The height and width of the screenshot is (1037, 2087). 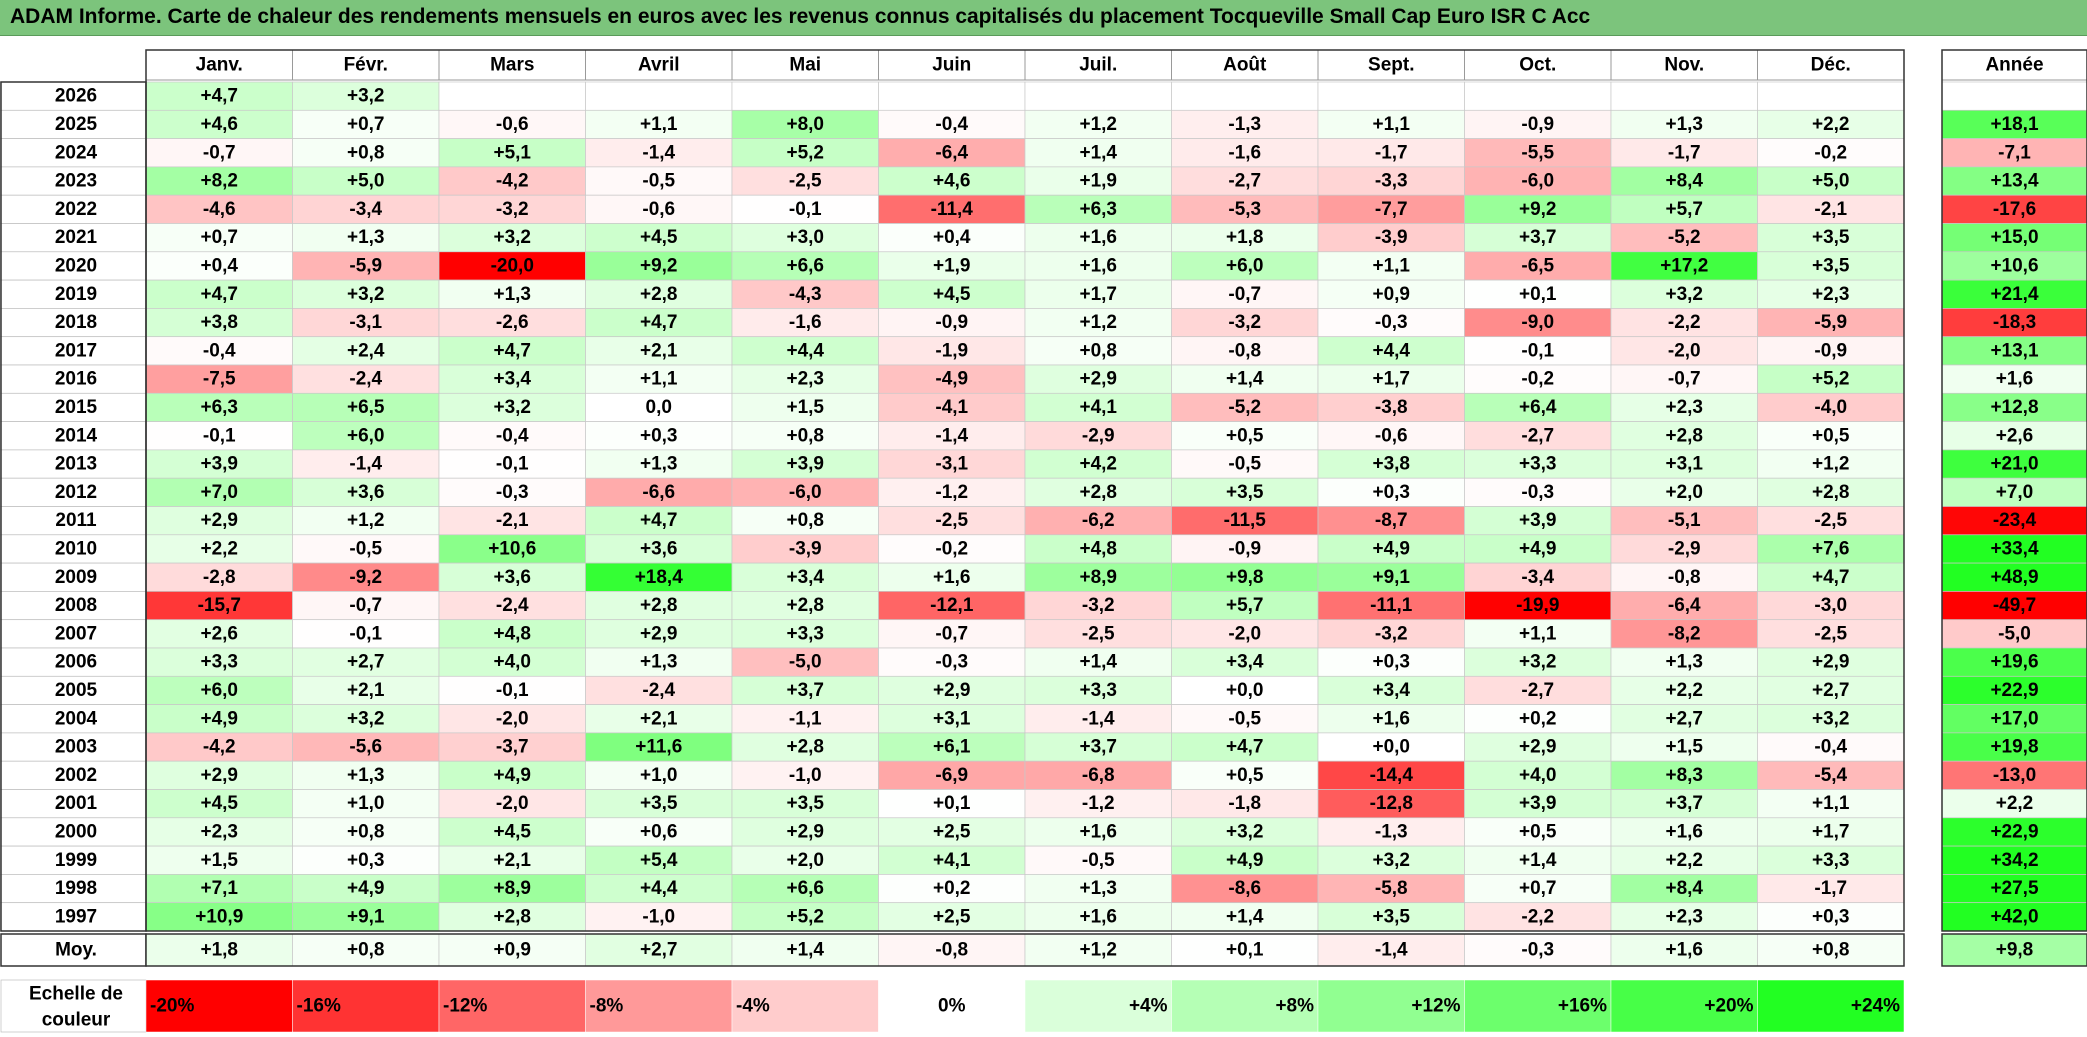 What do you see at coordinates (2014, 775) in the screenshot?
I see `annual-cell-label: -13,0` at bounding box center [2014, 775].